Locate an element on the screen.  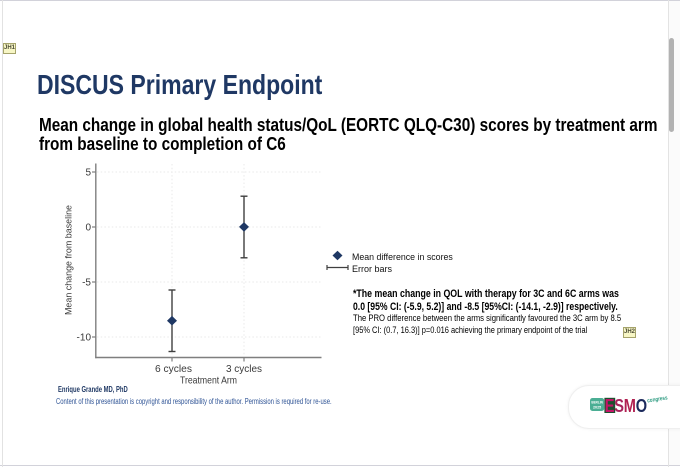
svg-text: -10 is located at coordinates (84, 338).